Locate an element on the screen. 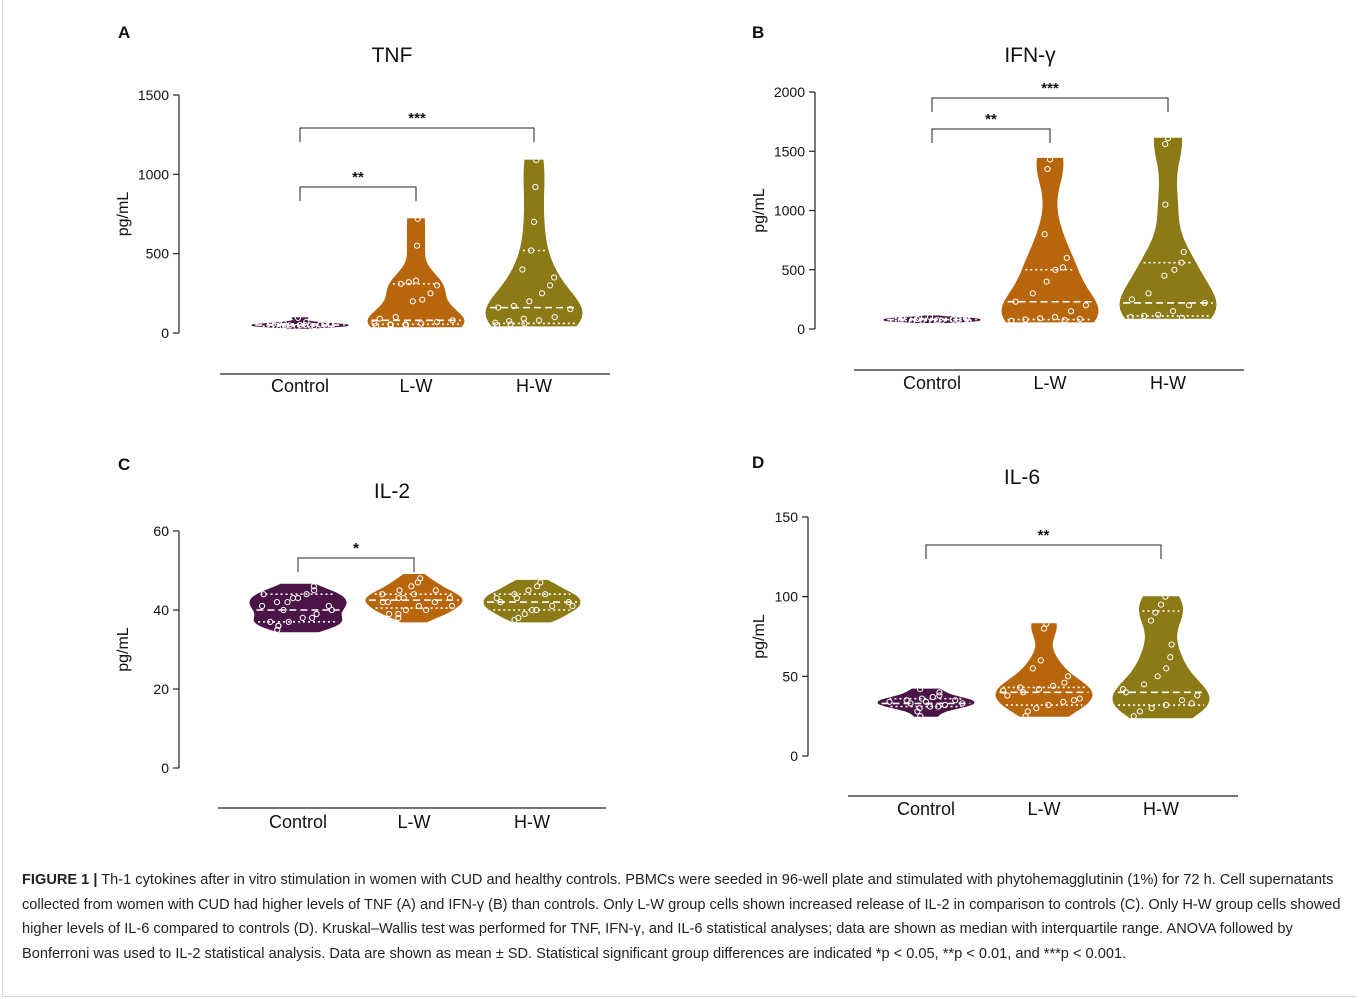 The image size is (1360, 999). significance-label: *** is located at coordinates (417, 118).